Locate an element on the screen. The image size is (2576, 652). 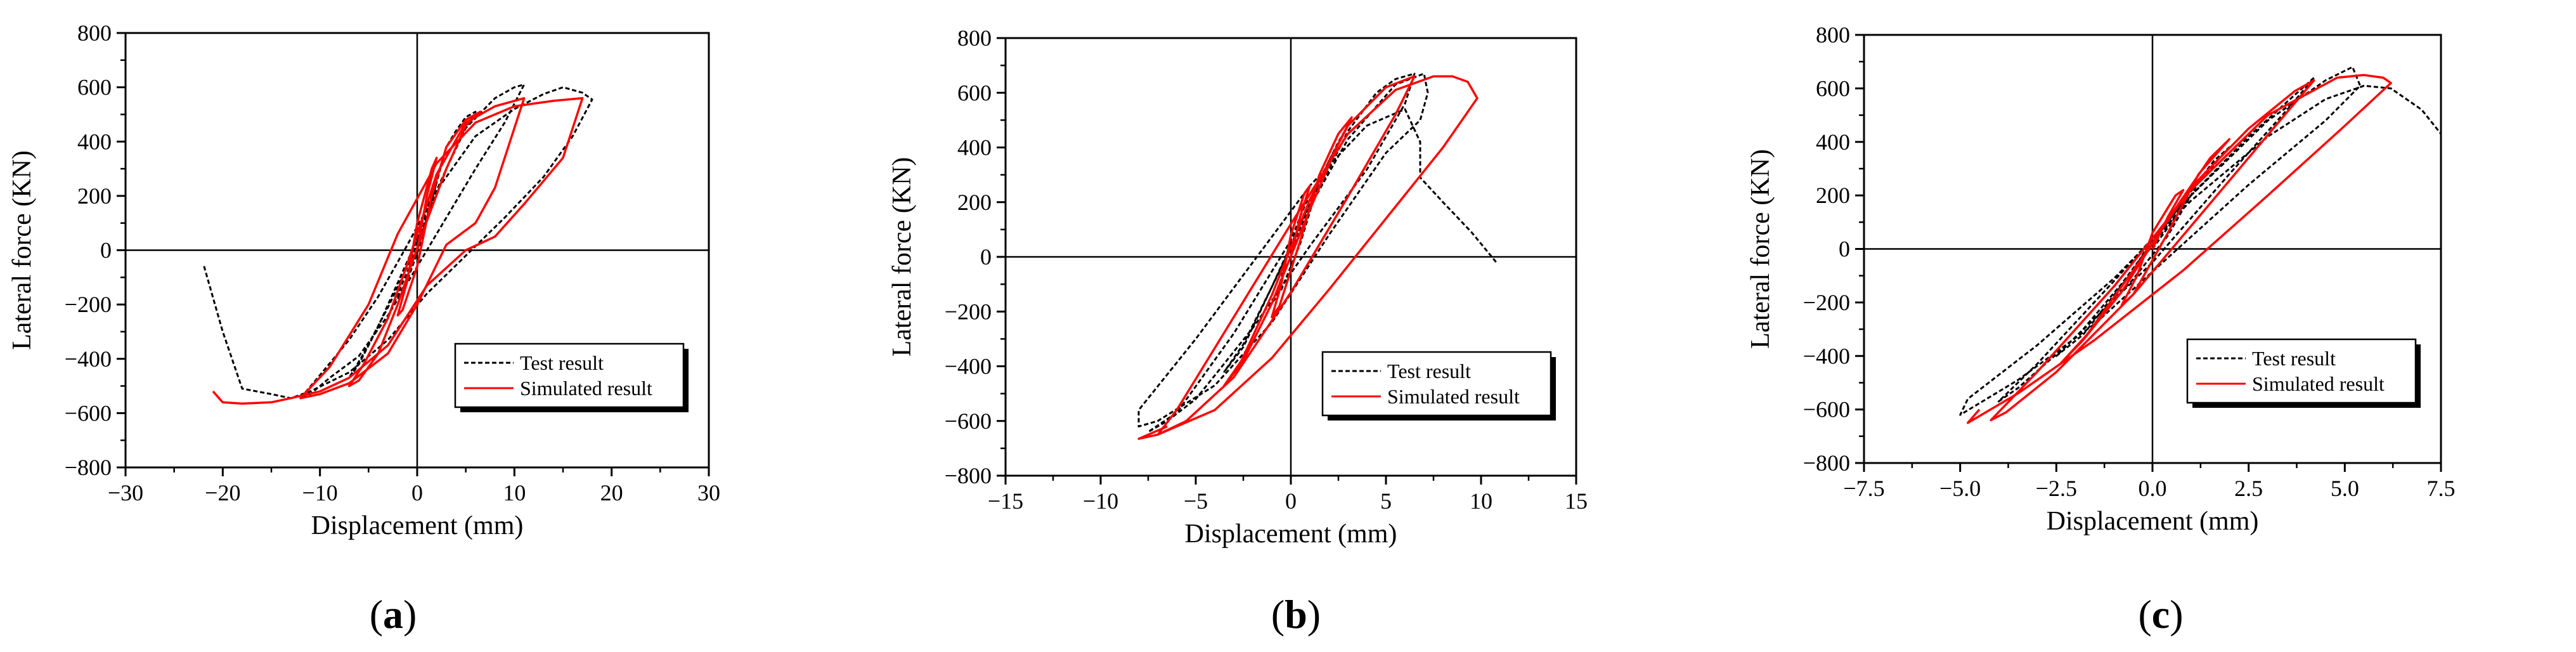
series-test-line is located at coordinates (2200, 241).